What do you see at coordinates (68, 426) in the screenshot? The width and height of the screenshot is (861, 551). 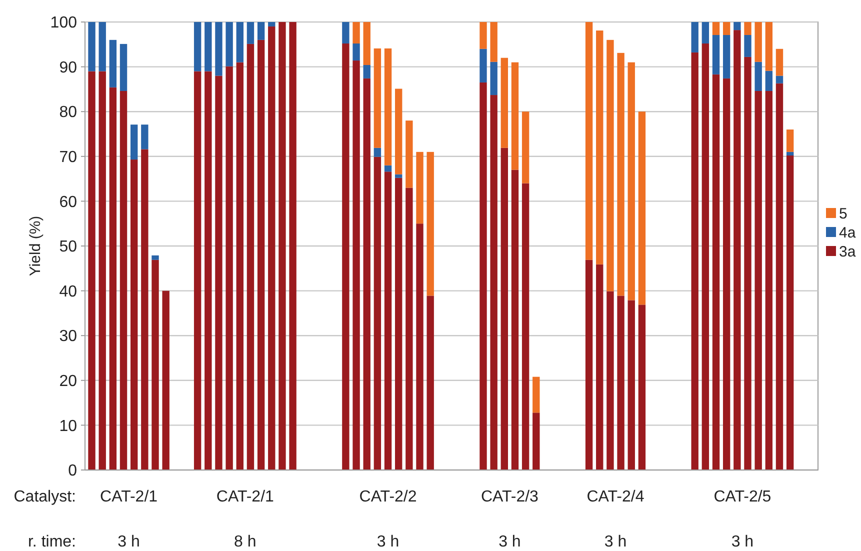 I see `y-tick-label: 10` at bounding box center [68, 426].